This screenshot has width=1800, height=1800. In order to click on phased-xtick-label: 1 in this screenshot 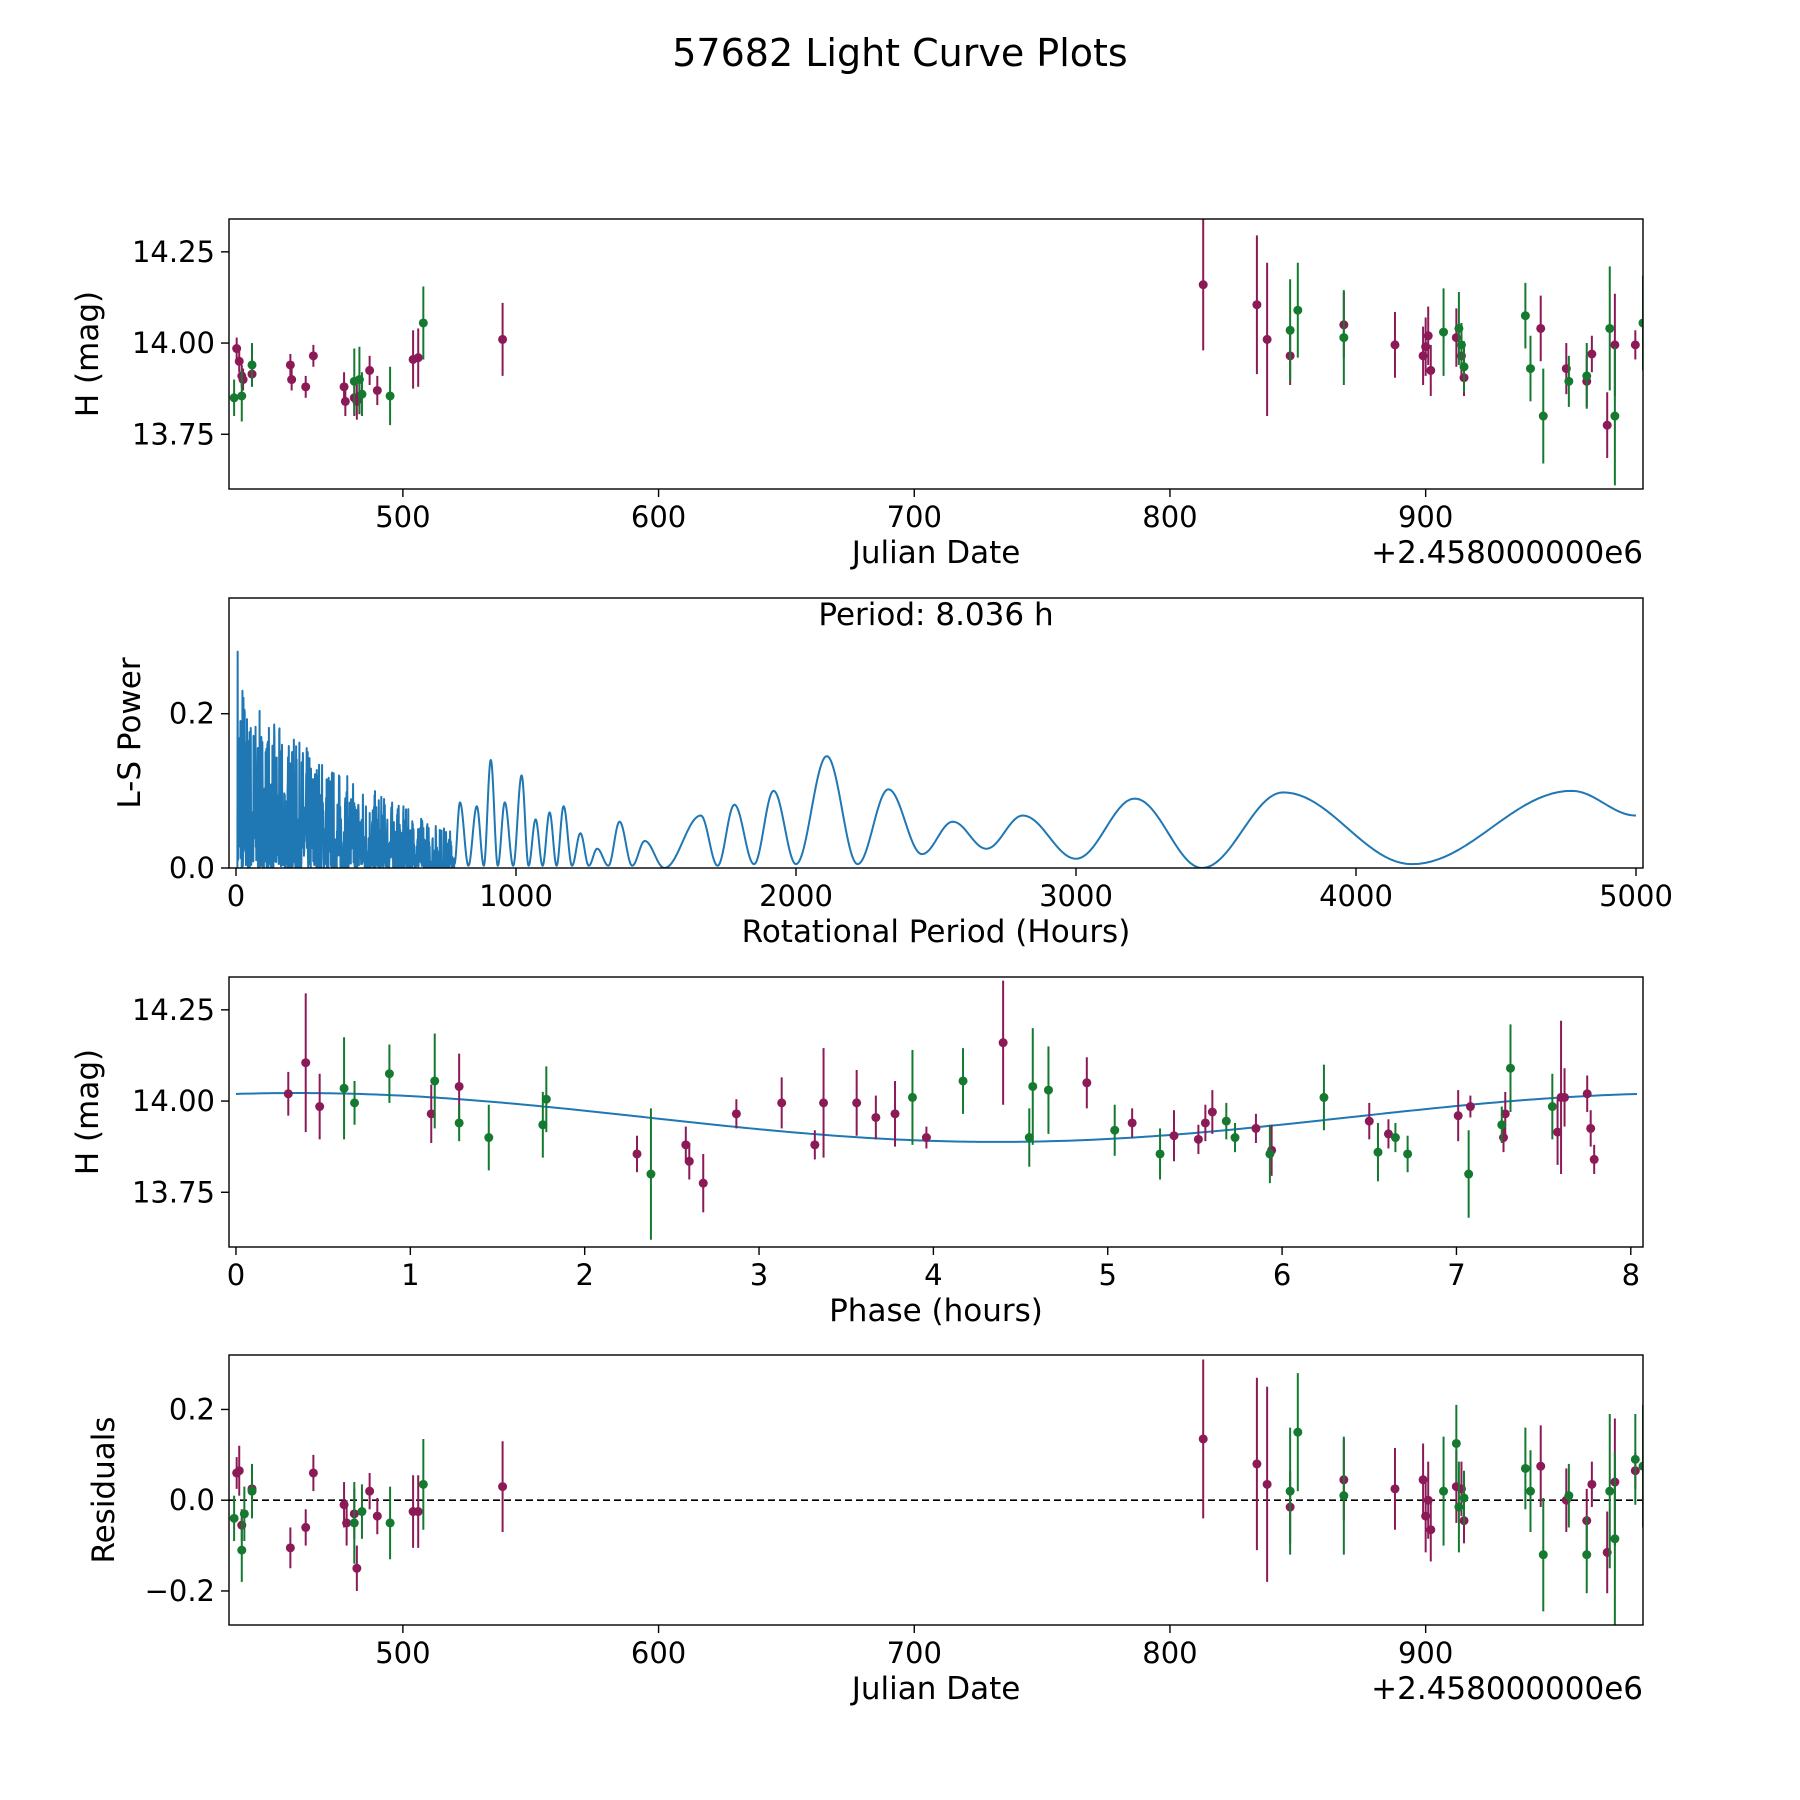, I will do `click(410, 1275)`.